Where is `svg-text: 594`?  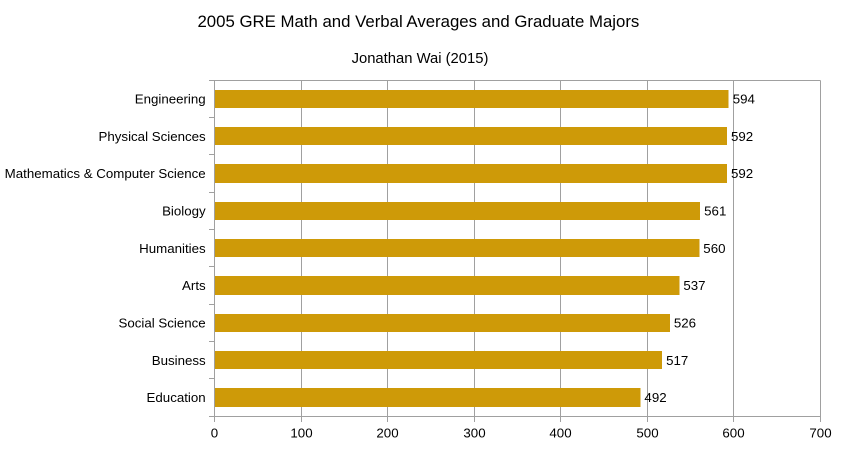 svg-text: 594 is located at coordinates (744, 98).